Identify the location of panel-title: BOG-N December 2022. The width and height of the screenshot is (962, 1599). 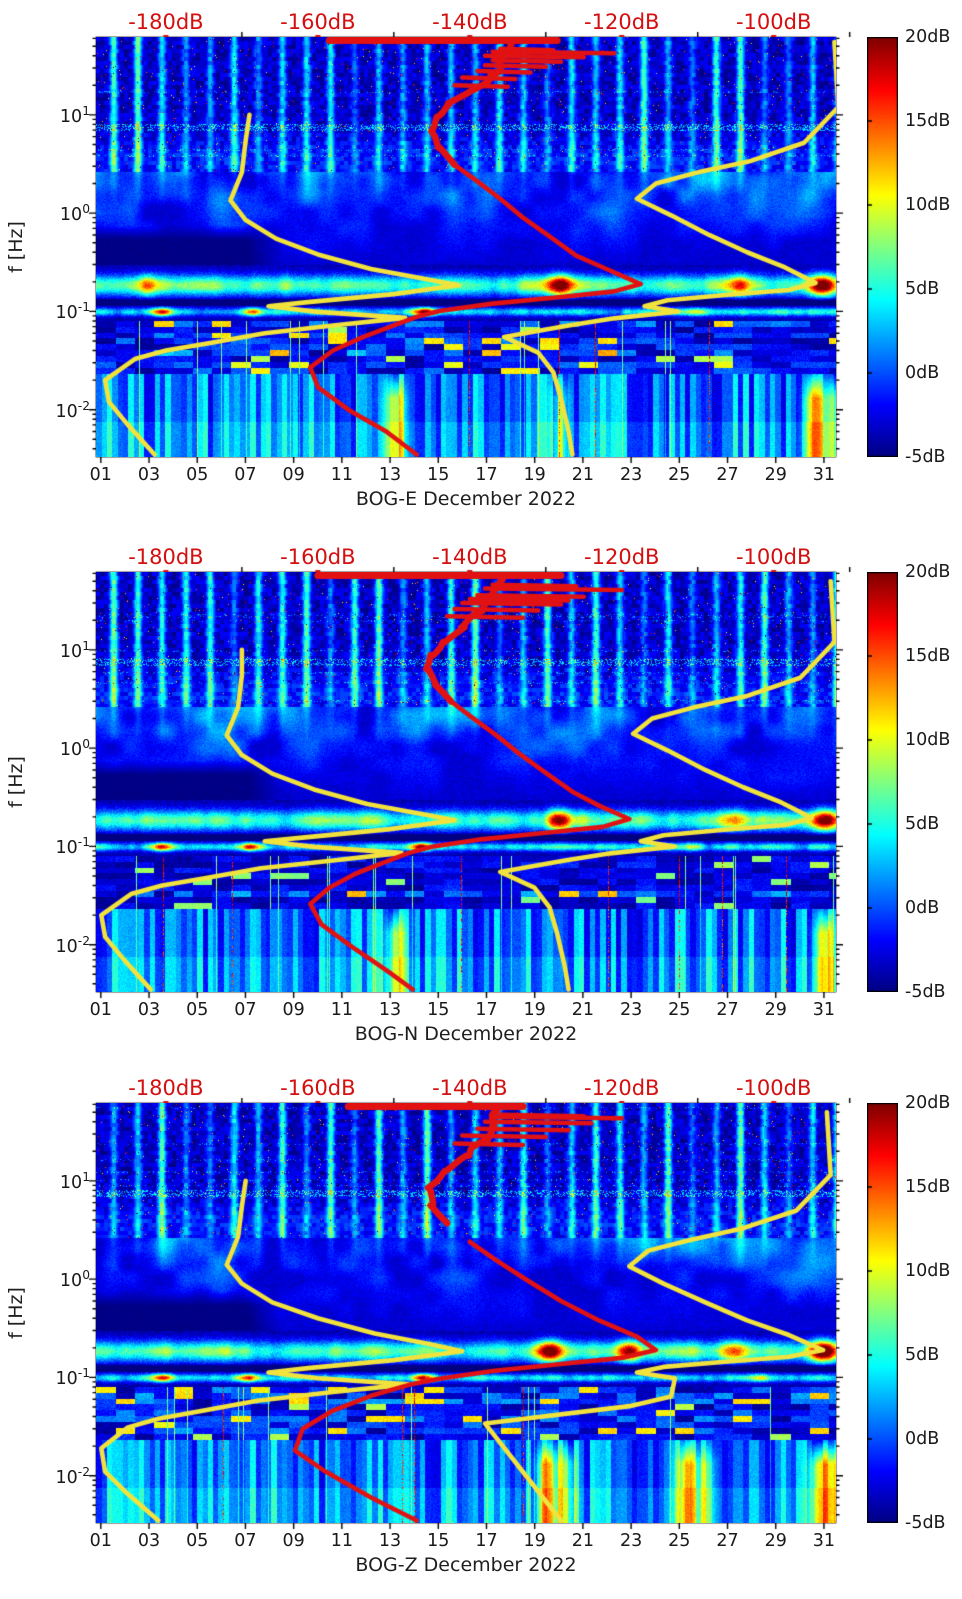
(466, 1034).